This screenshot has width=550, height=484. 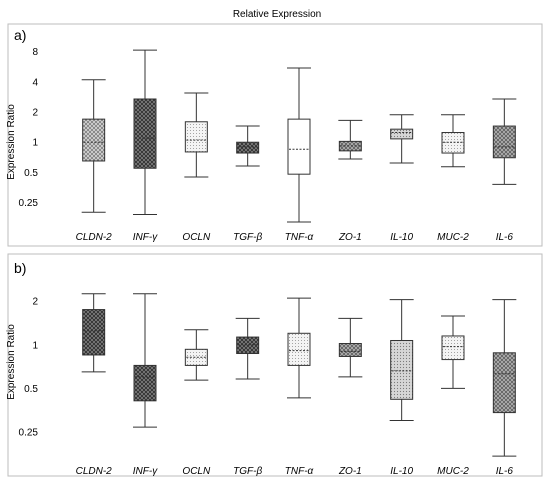 I want to click on panel-b-label: b), so click(x=20, y=268).